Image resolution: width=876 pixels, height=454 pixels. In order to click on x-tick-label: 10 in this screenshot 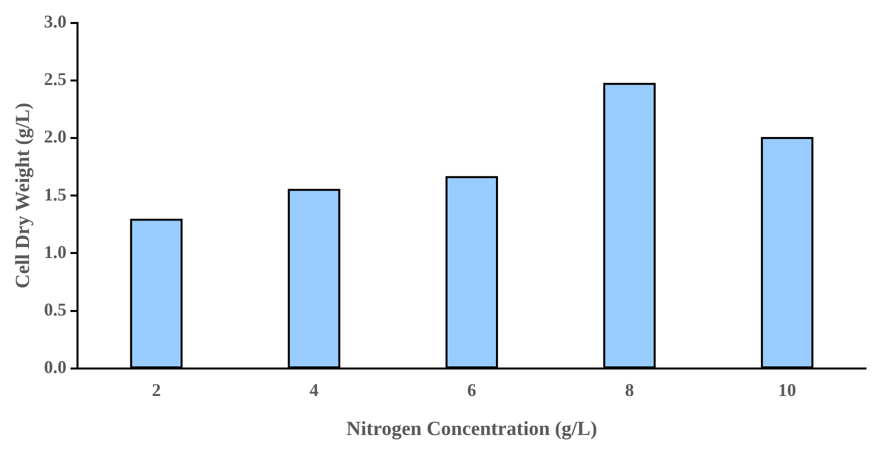, I will do `click(787, 390)`.